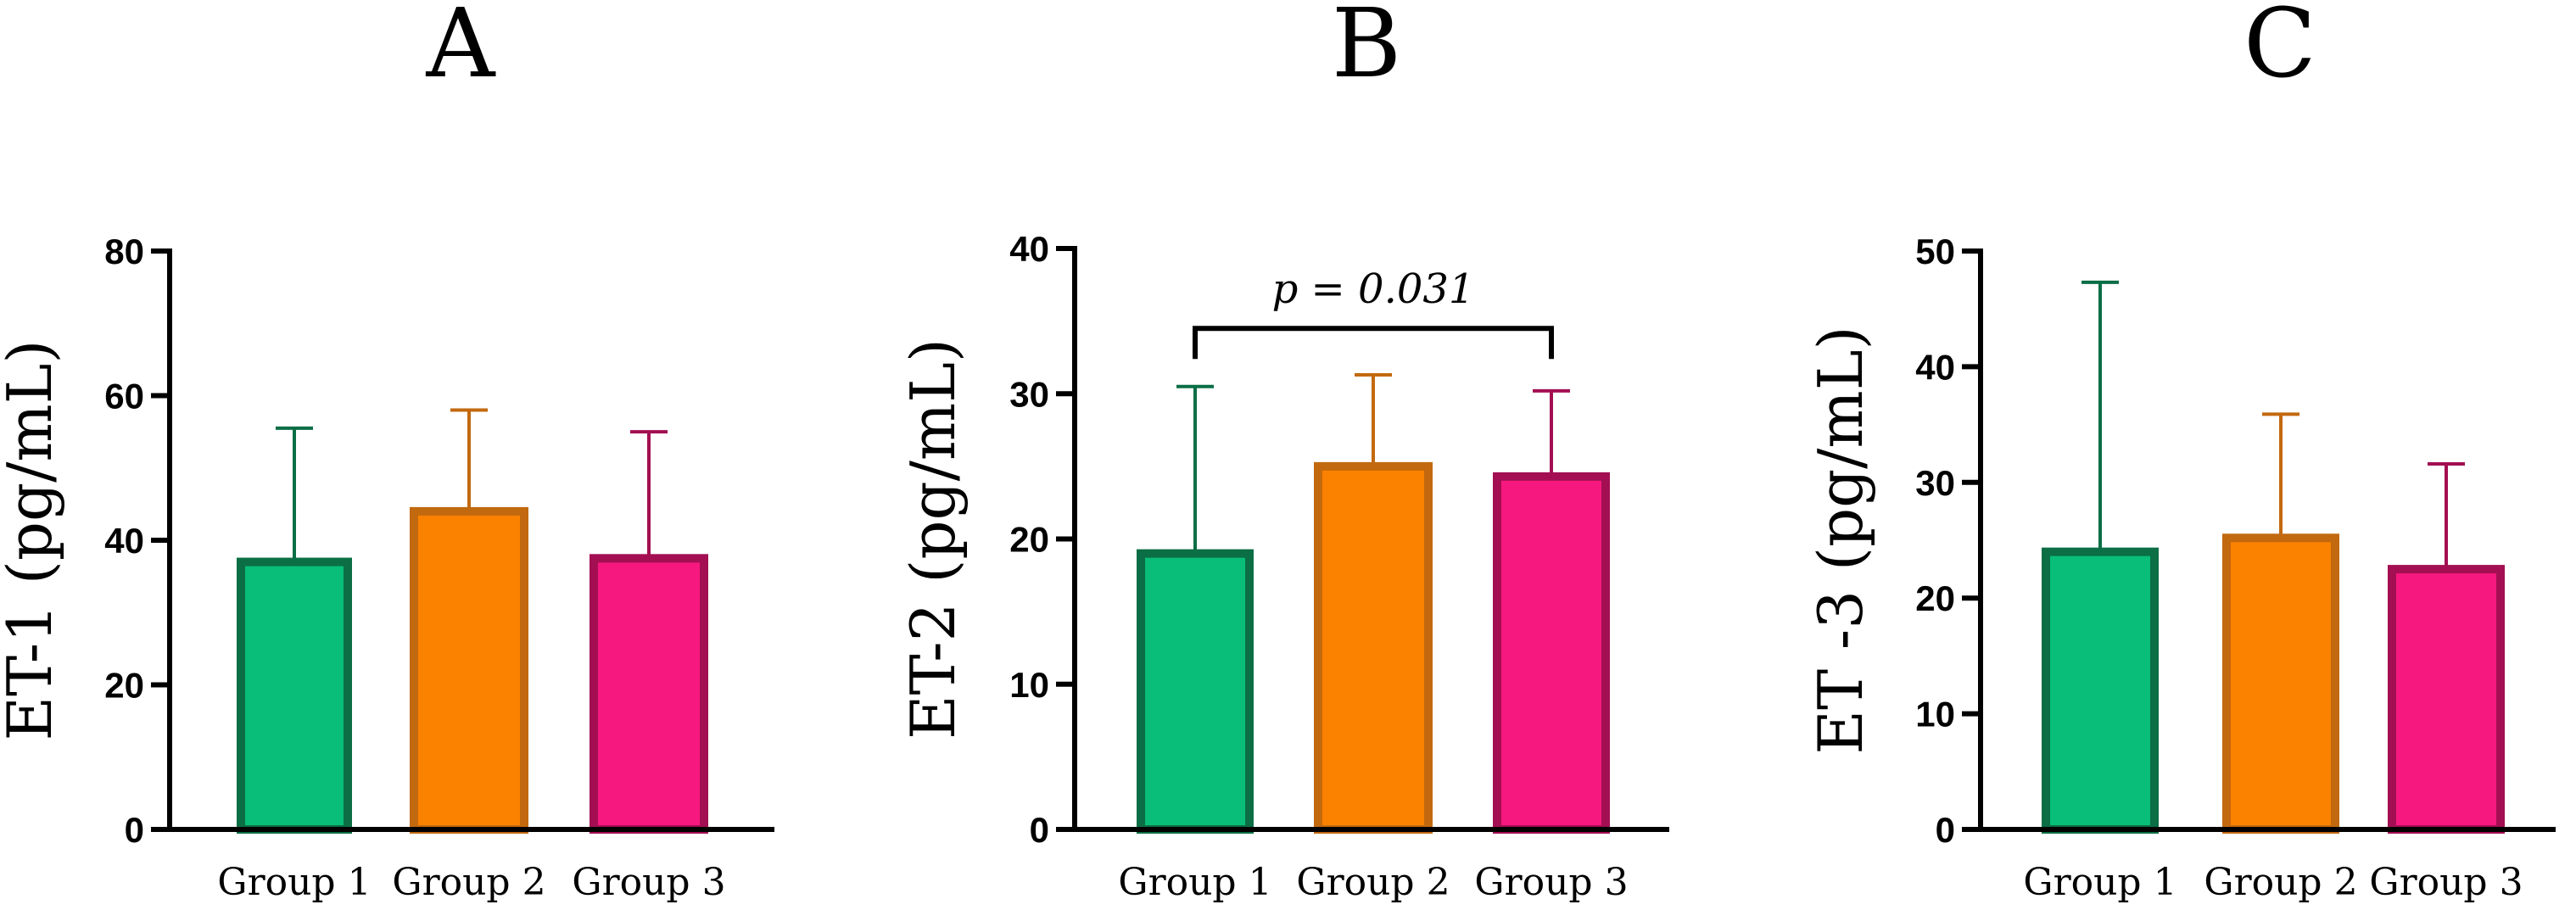 The image size is (2576, 910). What do you see at coordinates (461, 49) in the screenshot?
I see `panel-letter: A` at bounding box center [461, 49].